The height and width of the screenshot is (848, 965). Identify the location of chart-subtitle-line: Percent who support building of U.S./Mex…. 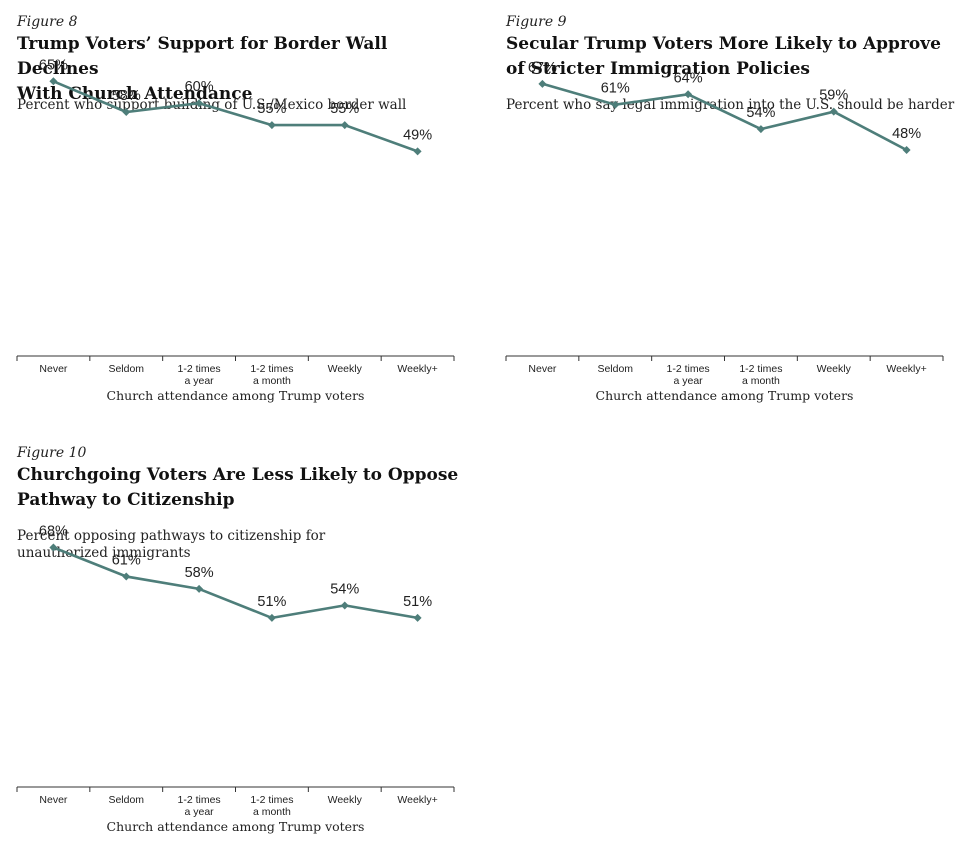
(212, 105).